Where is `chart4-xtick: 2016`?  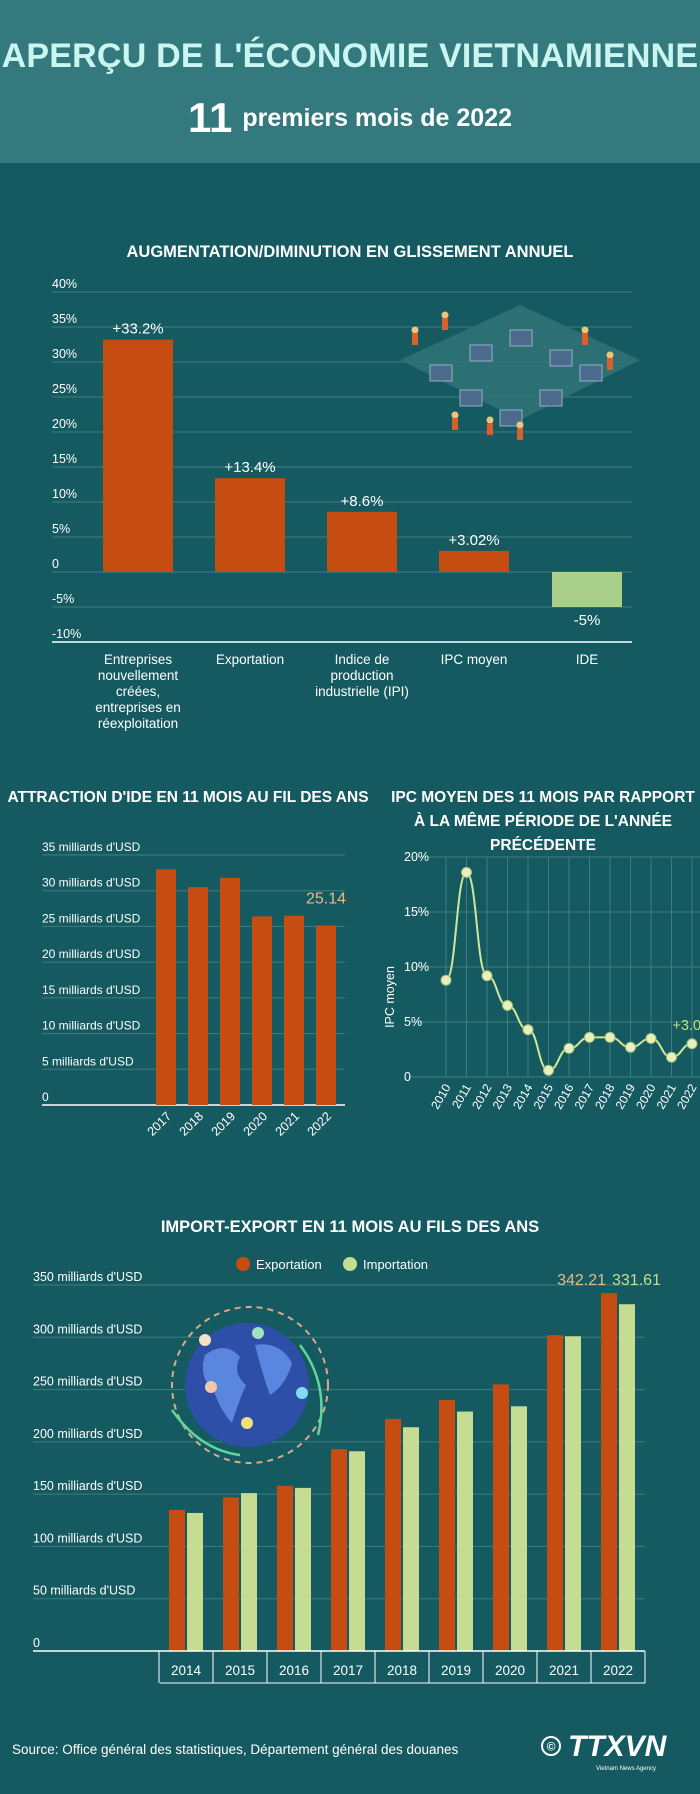
chart4-xtick: 2016 is located at coordinates (294, 1670).